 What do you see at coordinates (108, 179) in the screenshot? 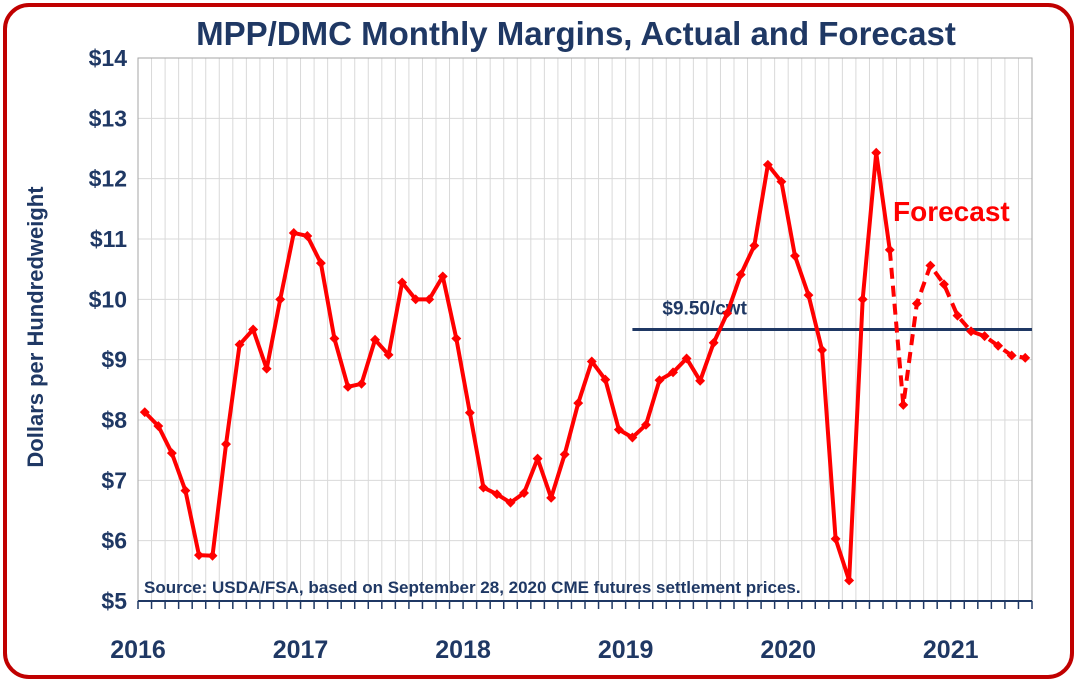
I see `y-tick-label: $12` at bounding box center [108, 179].